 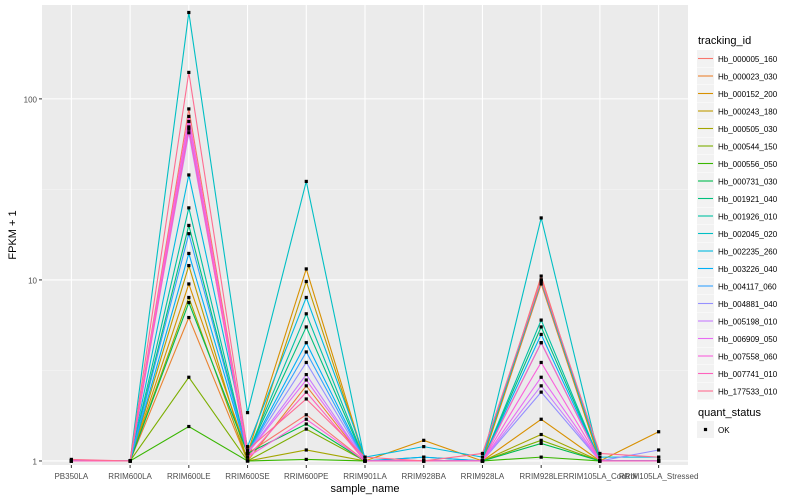 What do you see at coordinates (747, 287) in the screenshot?
I see `legend-label: Hb_004117_060` at bounding box center [747, 287].